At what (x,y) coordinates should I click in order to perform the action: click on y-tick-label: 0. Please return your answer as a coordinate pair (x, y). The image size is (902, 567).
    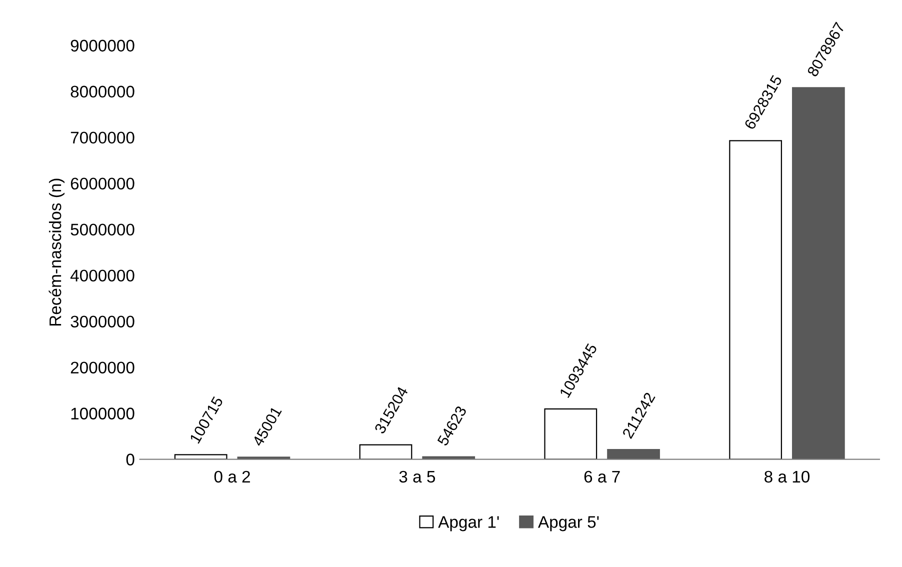
    Looking at the image, I should click on (130, 460).